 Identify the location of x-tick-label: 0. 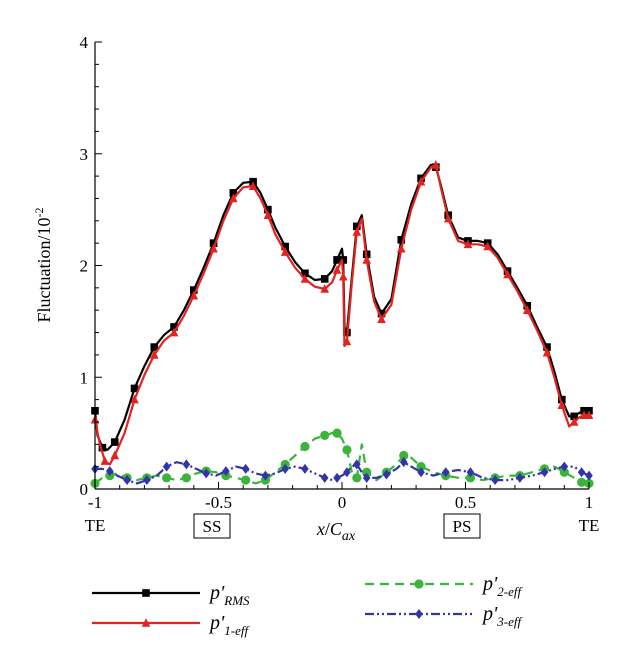
(342, 502).